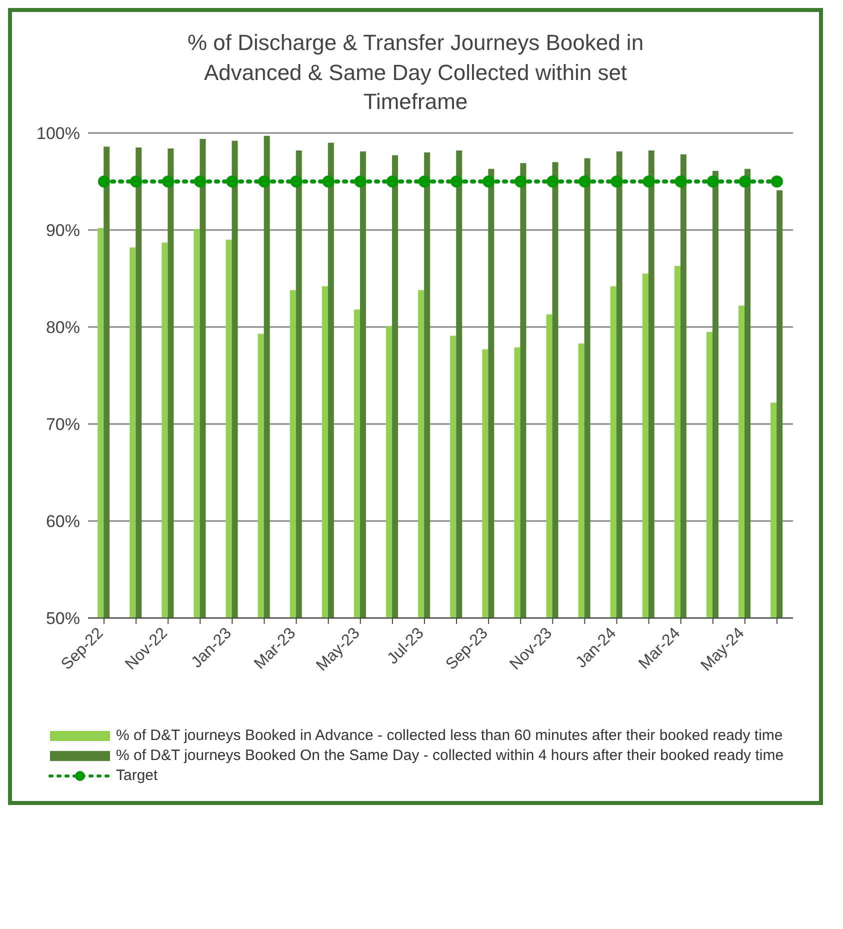 This screenshot has height=929, width=843. What do you see at coordinates (63, 522) in the screenshot?
I see `y-tick-label: 60%` at bounding box center [63, 522].